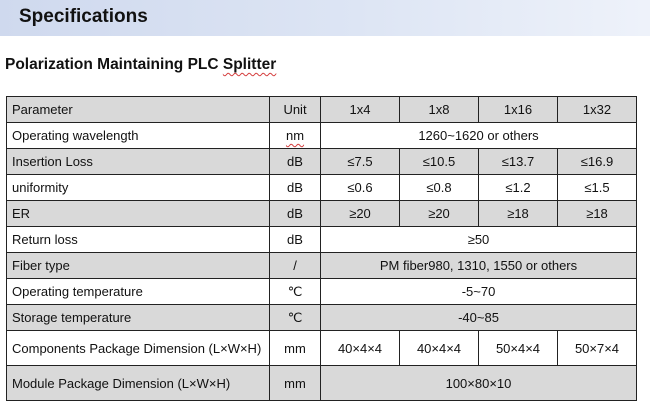  Describe the element at coordinates (478, 239) in the screenshot. I see `value-cell: ≥50` at that location.